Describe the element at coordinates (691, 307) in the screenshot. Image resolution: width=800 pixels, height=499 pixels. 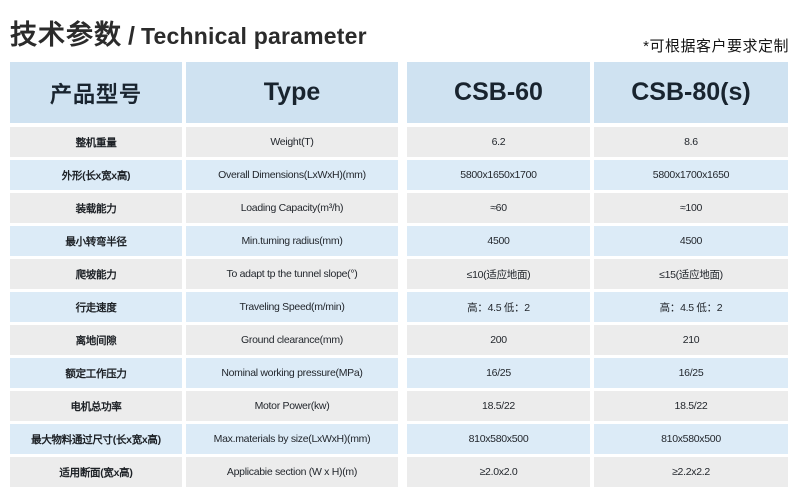
I see `row-value-csb80s: 高：4.5 低：2` at that location.